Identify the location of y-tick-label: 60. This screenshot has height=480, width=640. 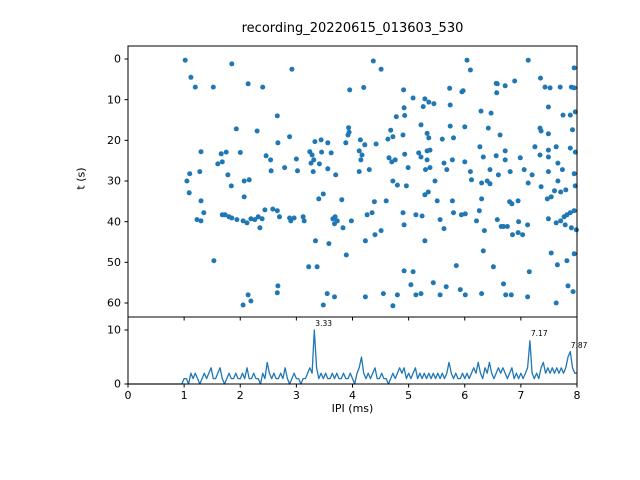
(114, 303).